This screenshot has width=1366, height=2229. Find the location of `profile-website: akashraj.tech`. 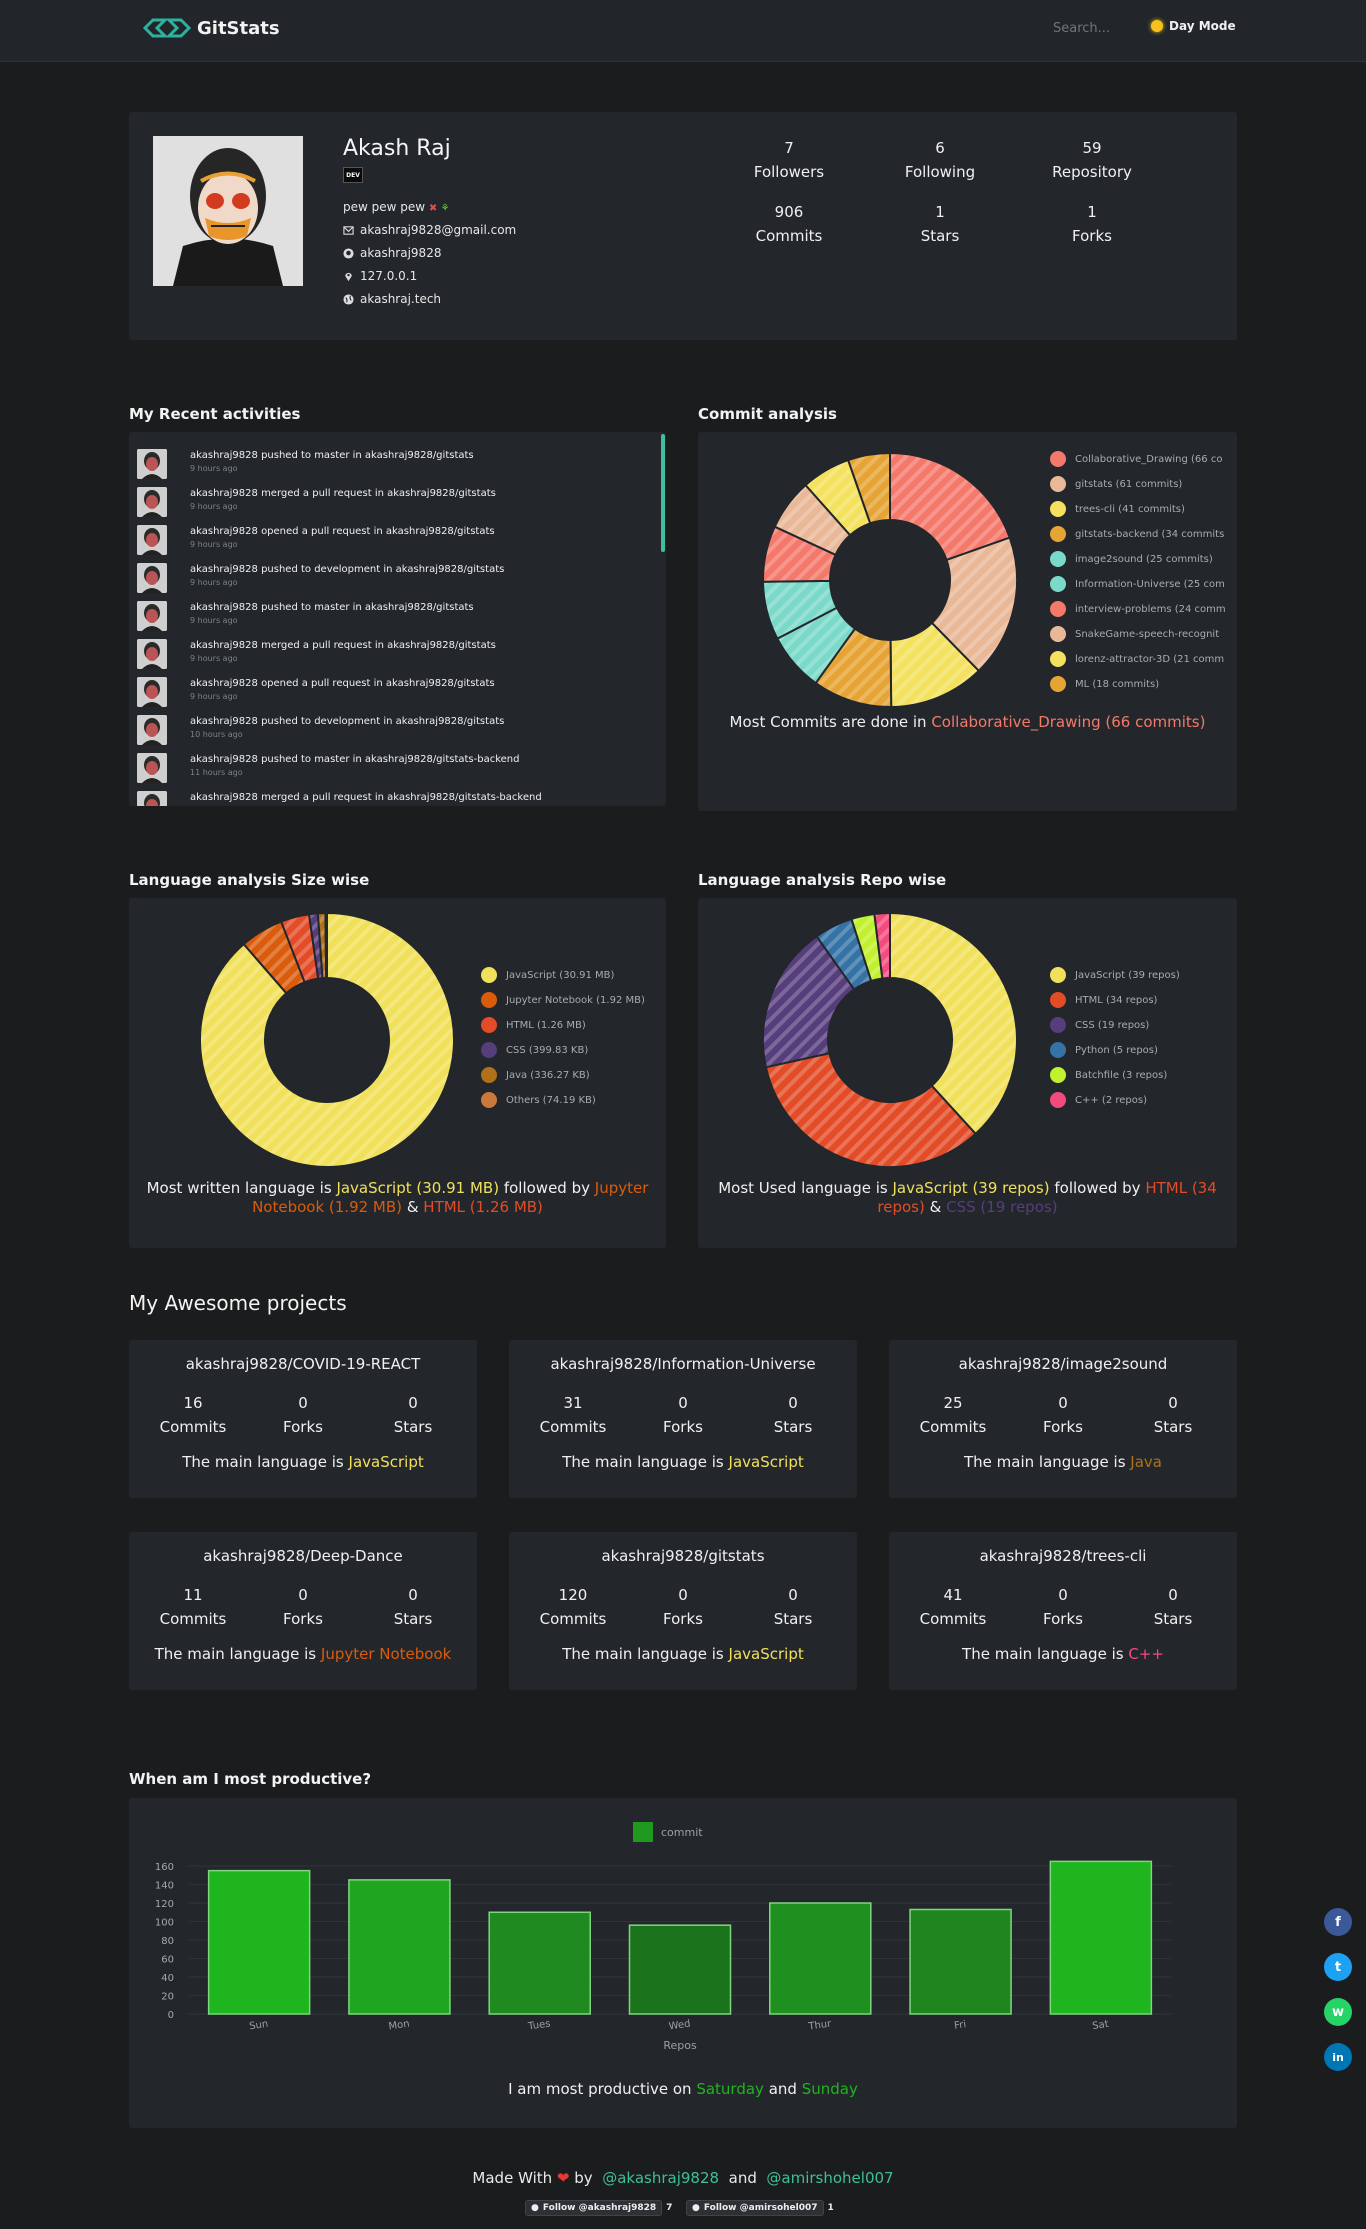

profile-website: akashraj.tech is located at coordinates (392, 299).